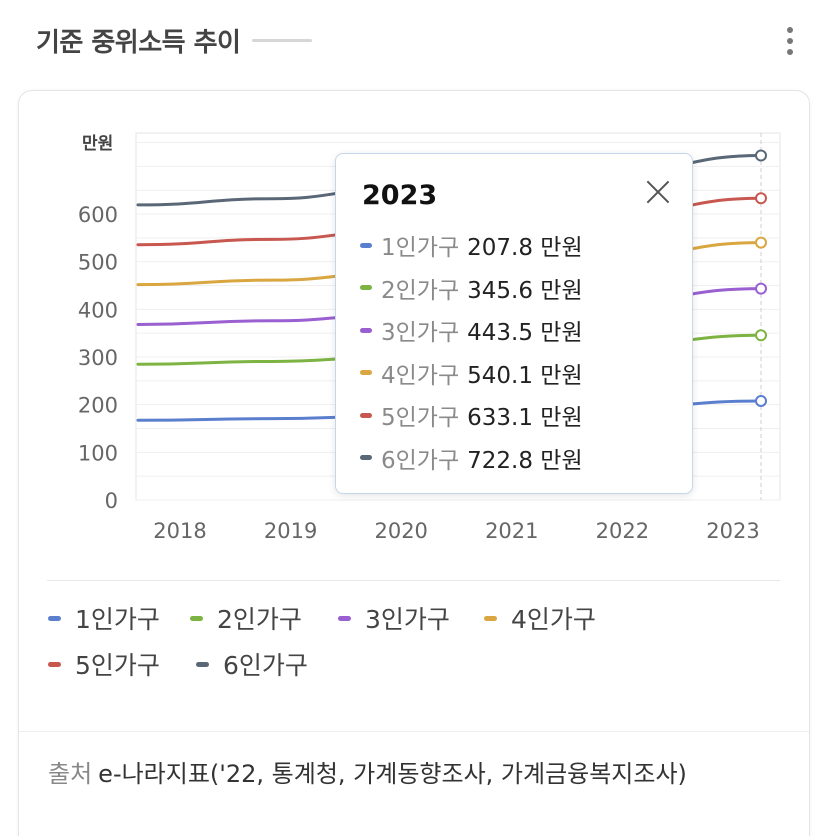 The height and width of the screenshot is (836, 828). I want to click on source-text: e-나라지표('22, 통계청, 가계동향조사, 가계금융복지조사), so click(392, 774).